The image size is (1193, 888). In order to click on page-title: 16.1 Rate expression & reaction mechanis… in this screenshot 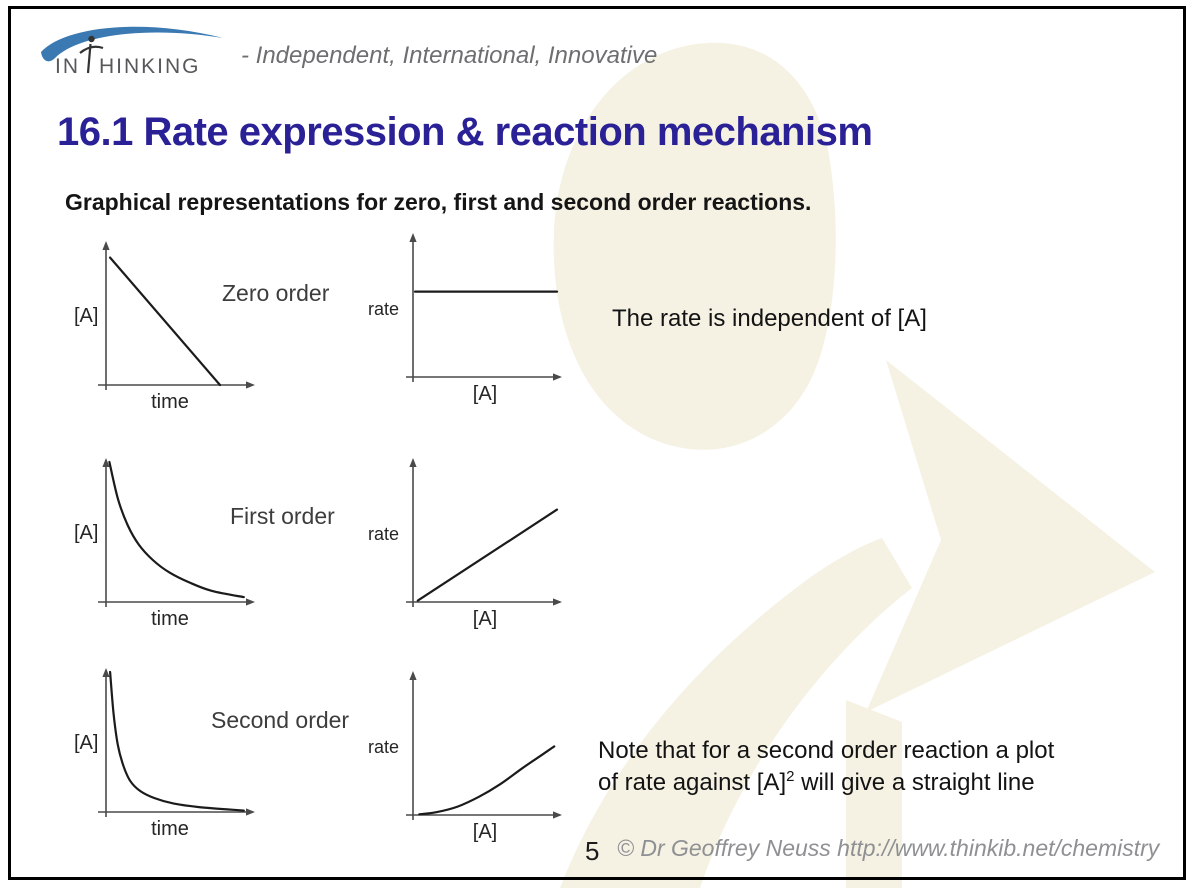, I will do `click(465, 132)`.